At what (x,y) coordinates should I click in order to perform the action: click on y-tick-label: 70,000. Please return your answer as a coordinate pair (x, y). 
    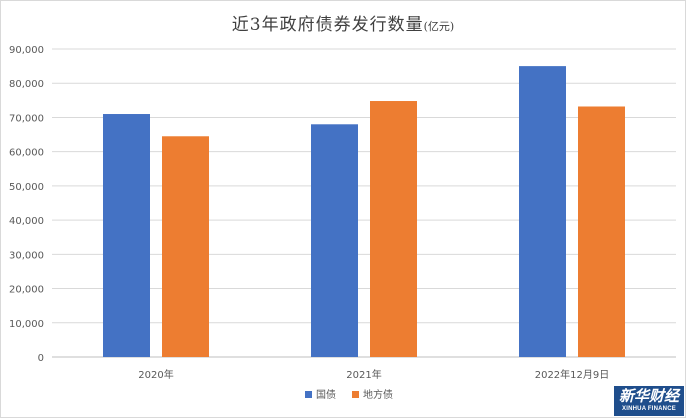
    Looking at the image, I should click on (26, 118).